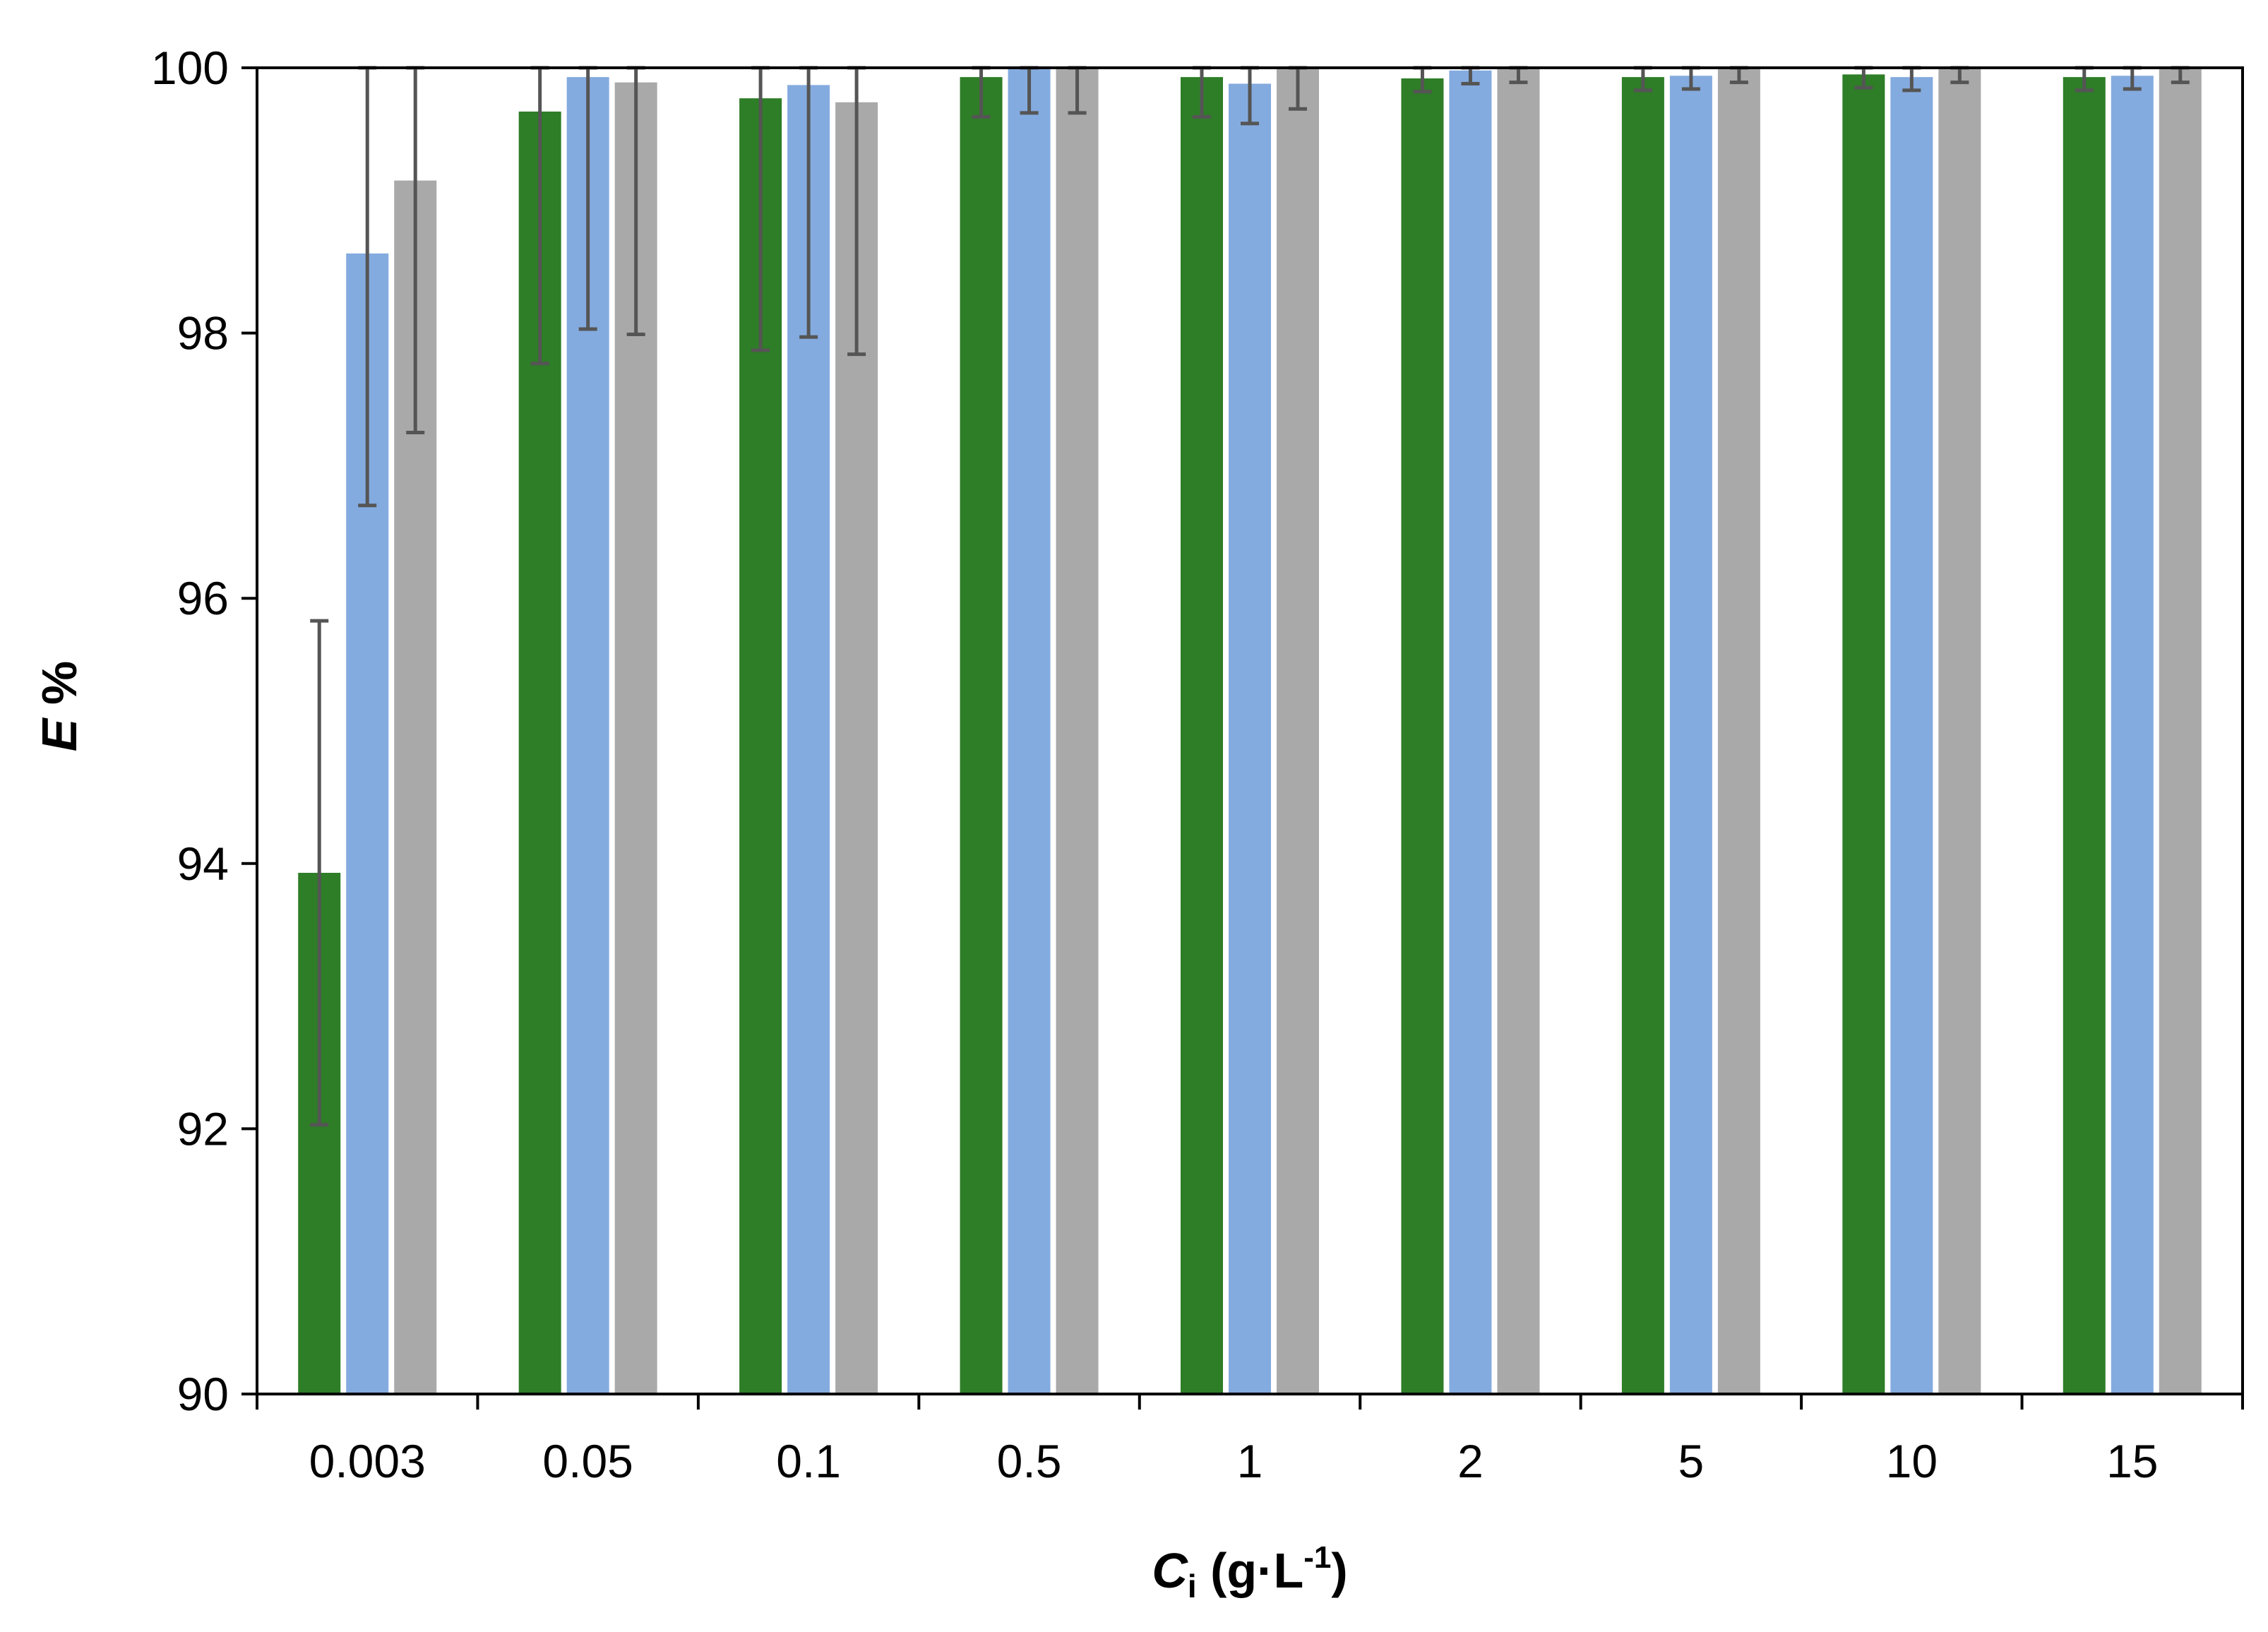 This screenshot has width=2268, height=1632. I want to click on x-tick-label: 0.05, so click(587, 1461).